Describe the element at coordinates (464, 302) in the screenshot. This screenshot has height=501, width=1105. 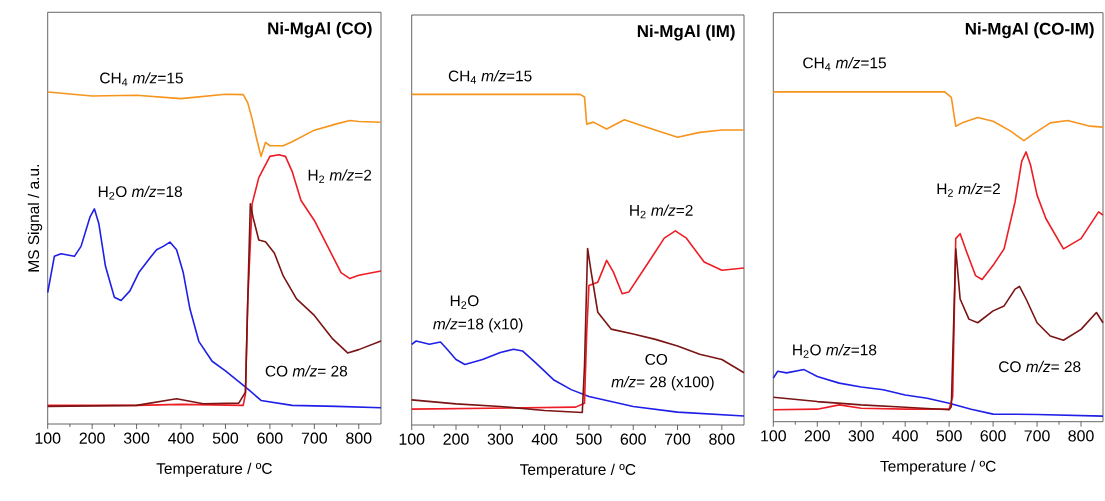
I see `text: H$_{2}$O` at that location.